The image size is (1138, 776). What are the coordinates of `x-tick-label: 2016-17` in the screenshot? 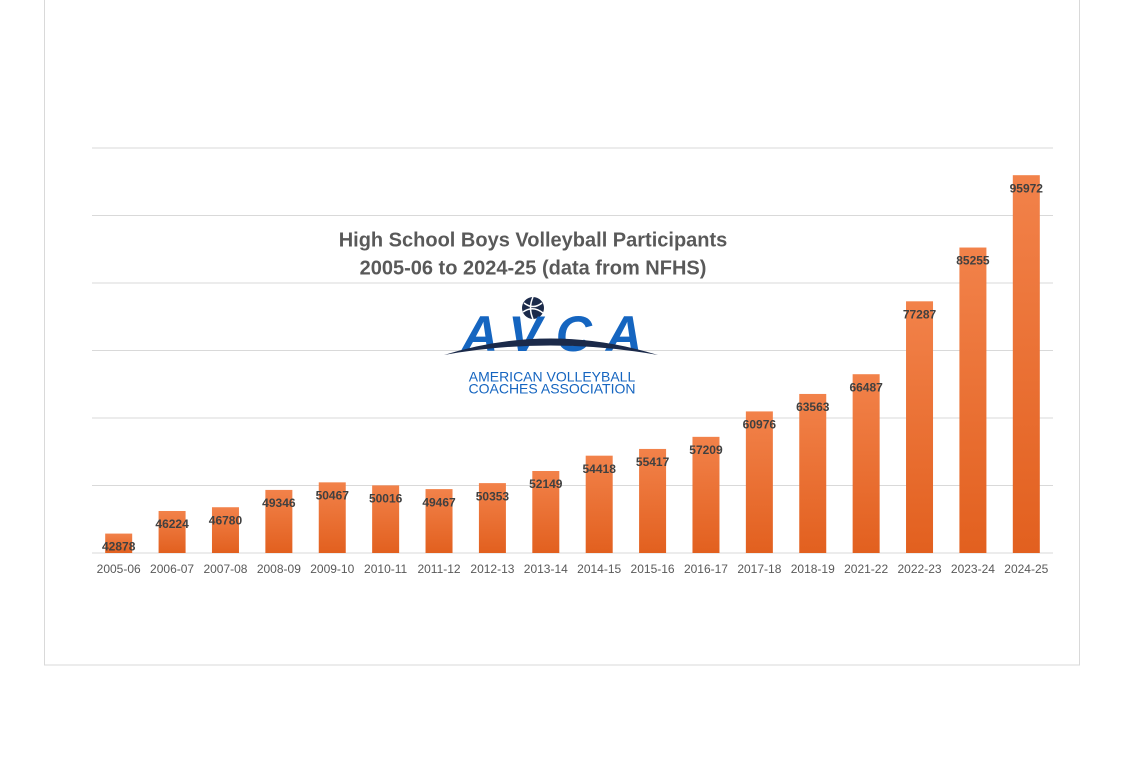 It's located at (706, 569).